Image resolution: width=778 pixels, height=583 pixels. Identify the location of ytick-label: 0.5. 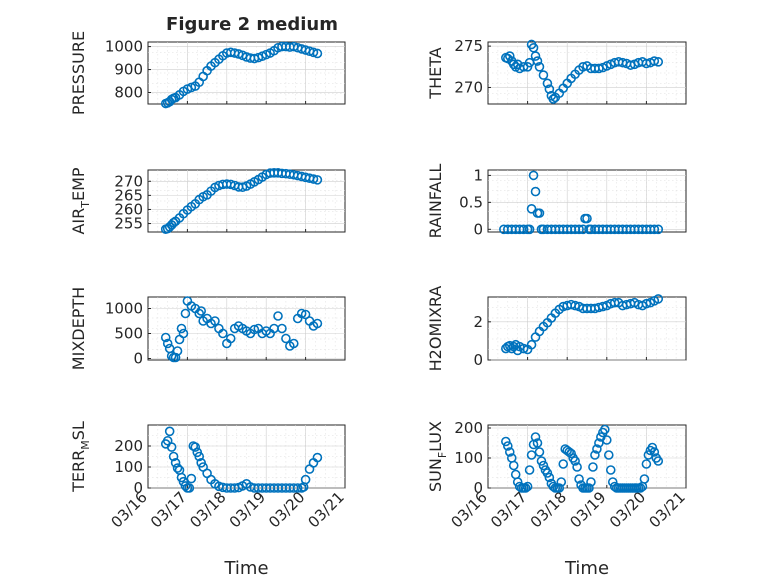
(471, 202).